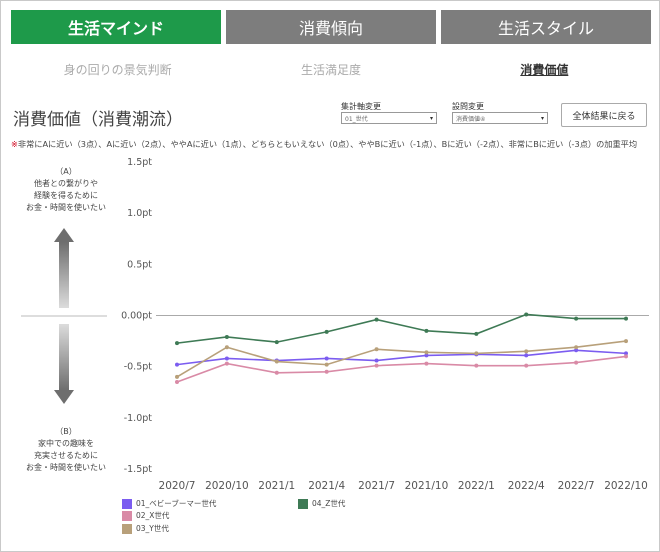  I want to click on chart-legend: 01_ベビーブーマー世代 02_X世代 03_Y世代 04_Z世代, so click(272, 518).